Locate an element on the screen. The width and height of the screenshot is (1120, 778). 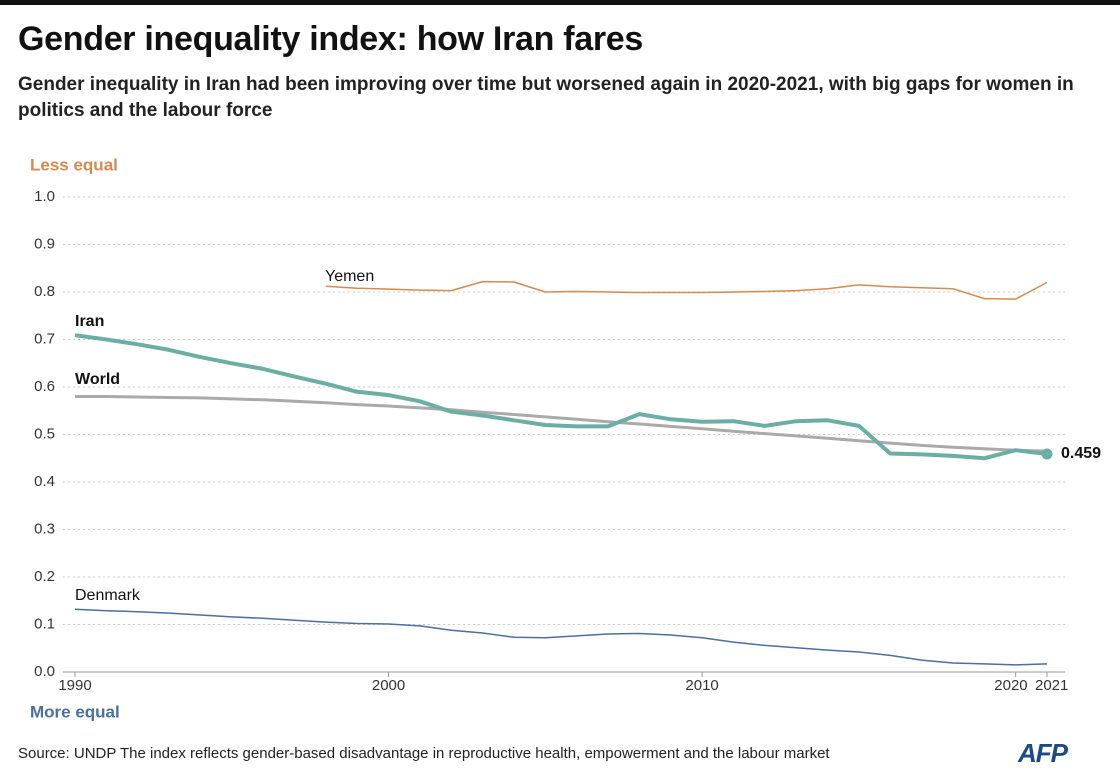
series-label: Yemen is located at coordinates (349, 276).